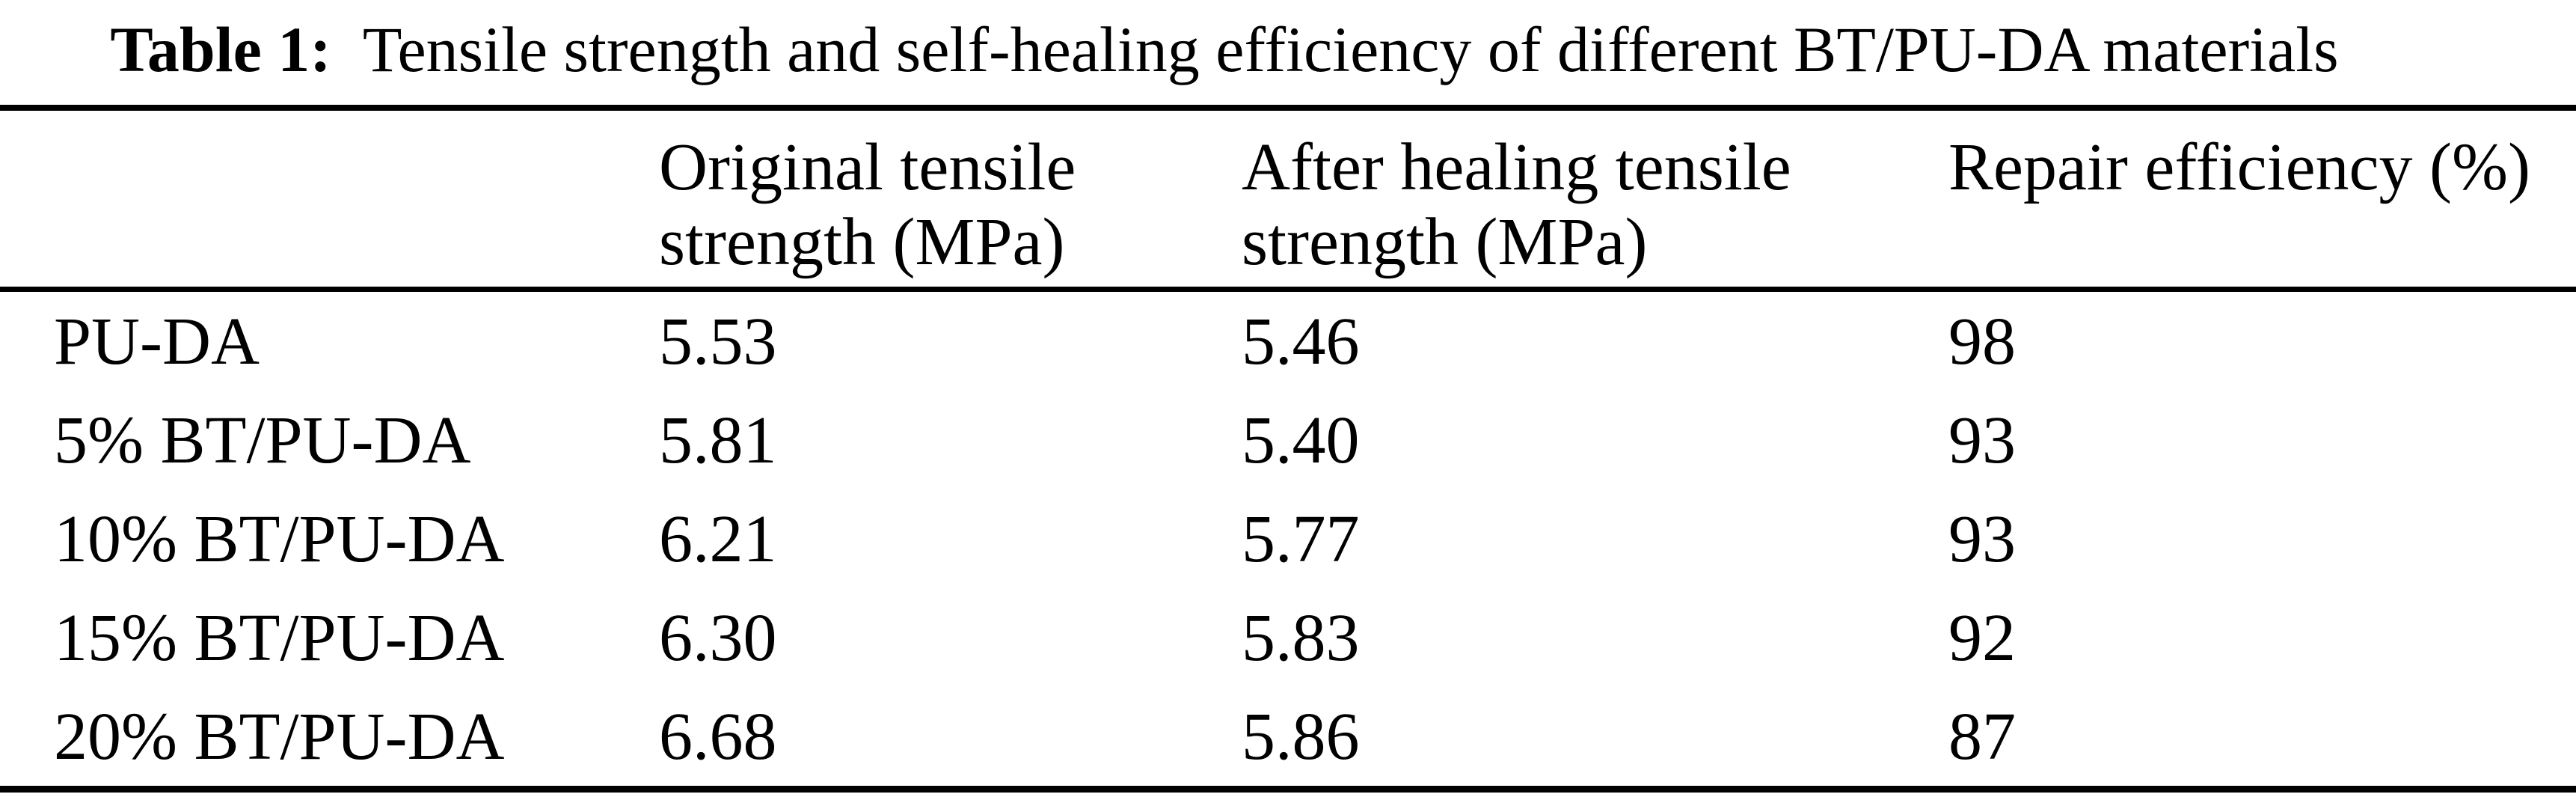 The height and width of the screenshot is (803, 2576). I want to click on table-caption-label: Table 1:, so click(220, 49).